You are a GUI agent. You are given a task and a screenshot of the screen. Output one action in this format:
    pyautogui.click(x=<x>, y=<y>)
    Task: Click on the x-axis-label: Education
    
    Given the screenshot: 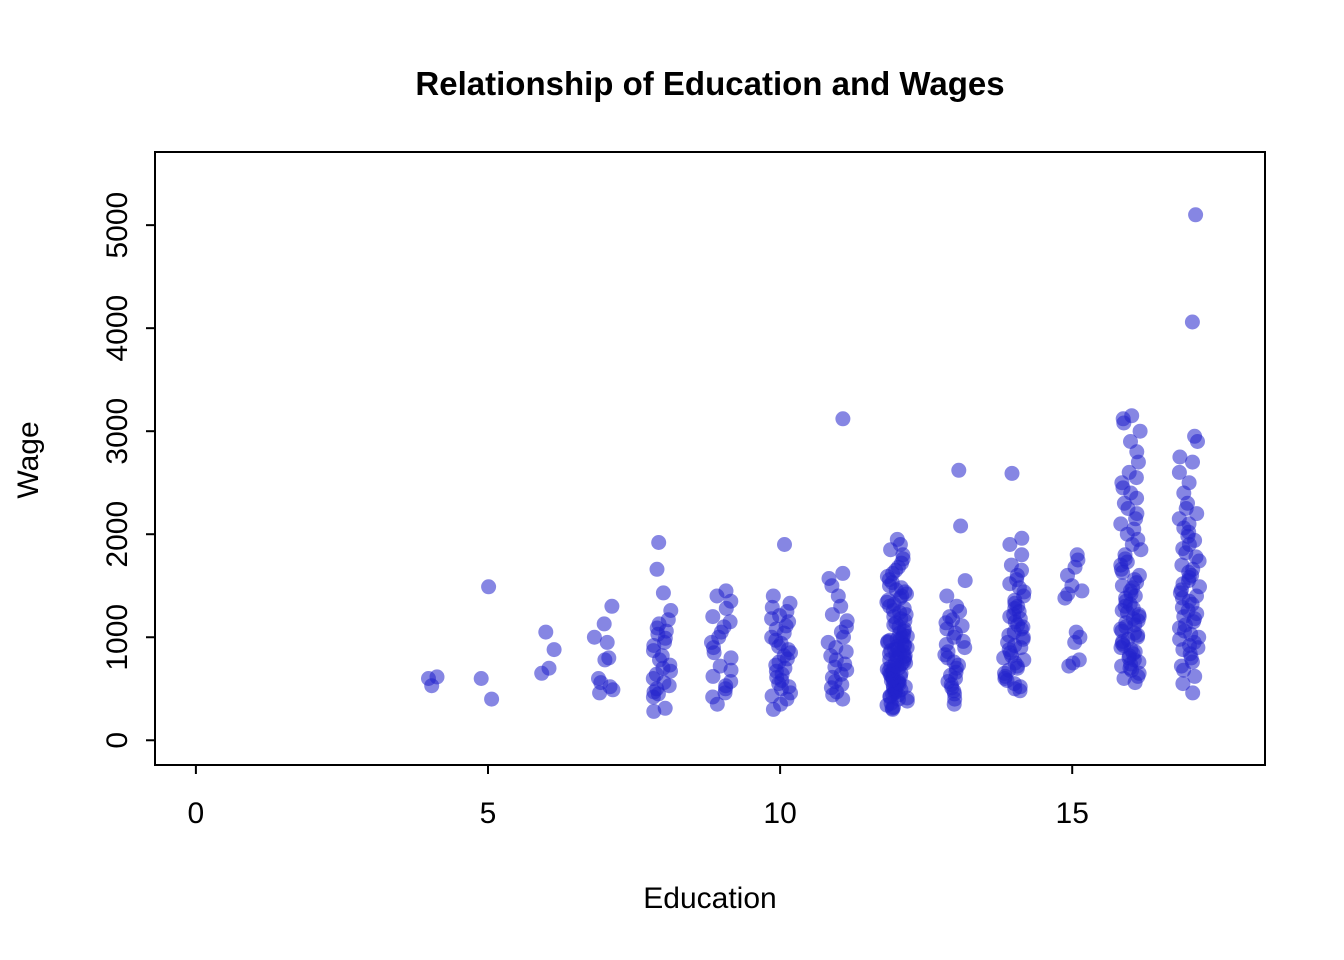 What is the action you would take?
    pyautogui.click(x=709, y=898)
    